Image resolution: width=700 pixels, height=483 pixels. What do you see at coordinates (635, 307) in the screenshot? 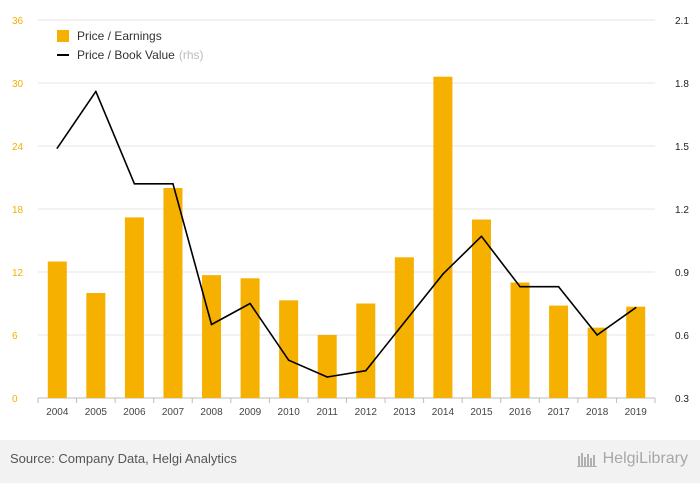
I see `point-2019` at bounding box center [635, 307].